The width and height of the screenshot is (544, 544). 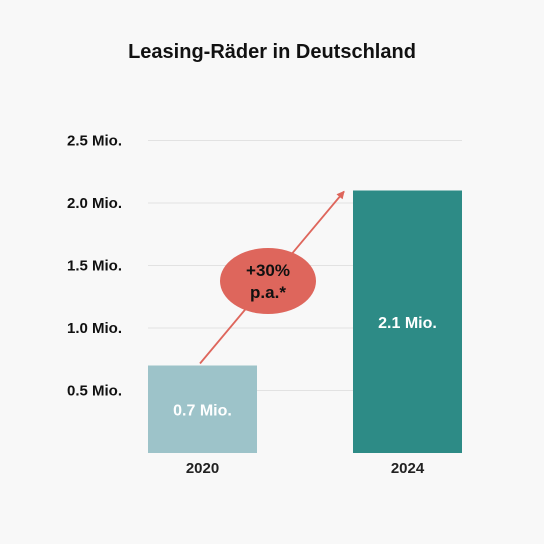 I want to click on x-tick-label: 2020, so click(x=202, y=468).